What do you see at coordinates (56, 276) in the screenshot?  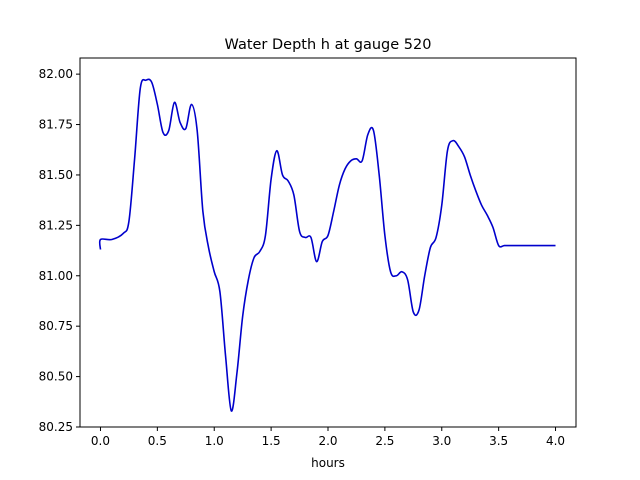 I see `y-tick-label: 81.00` at bounding box center [56, 276].